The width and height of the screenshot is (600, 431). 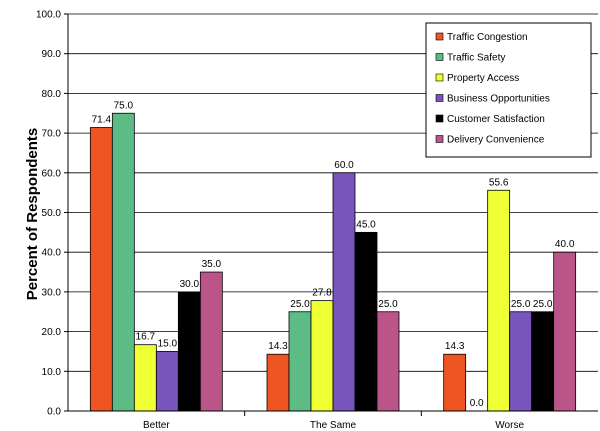 What do you see at coordinates (52, 332) in the screenshot?
I see `y-tick-label: 20.0` at bounding box center [52, 332].